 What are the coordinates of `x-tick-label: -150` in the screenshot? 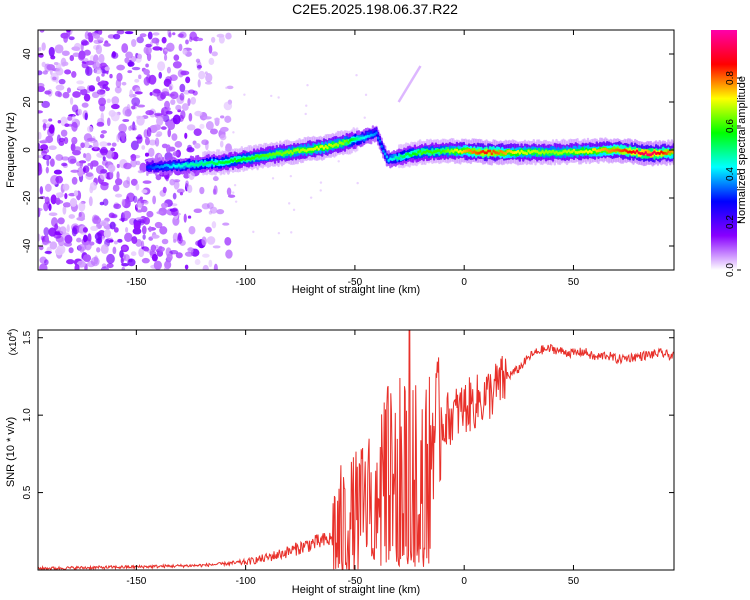 It's located at (136, 282).